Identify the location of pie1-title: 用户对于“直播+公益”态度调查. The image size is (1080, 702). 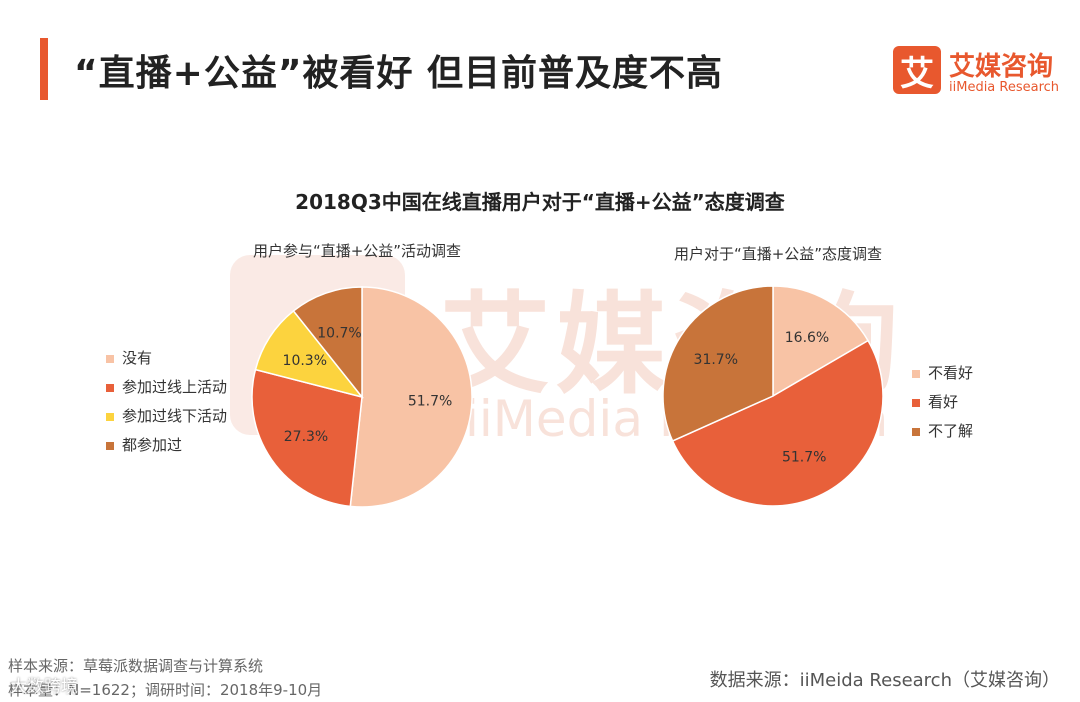
(778, 254).